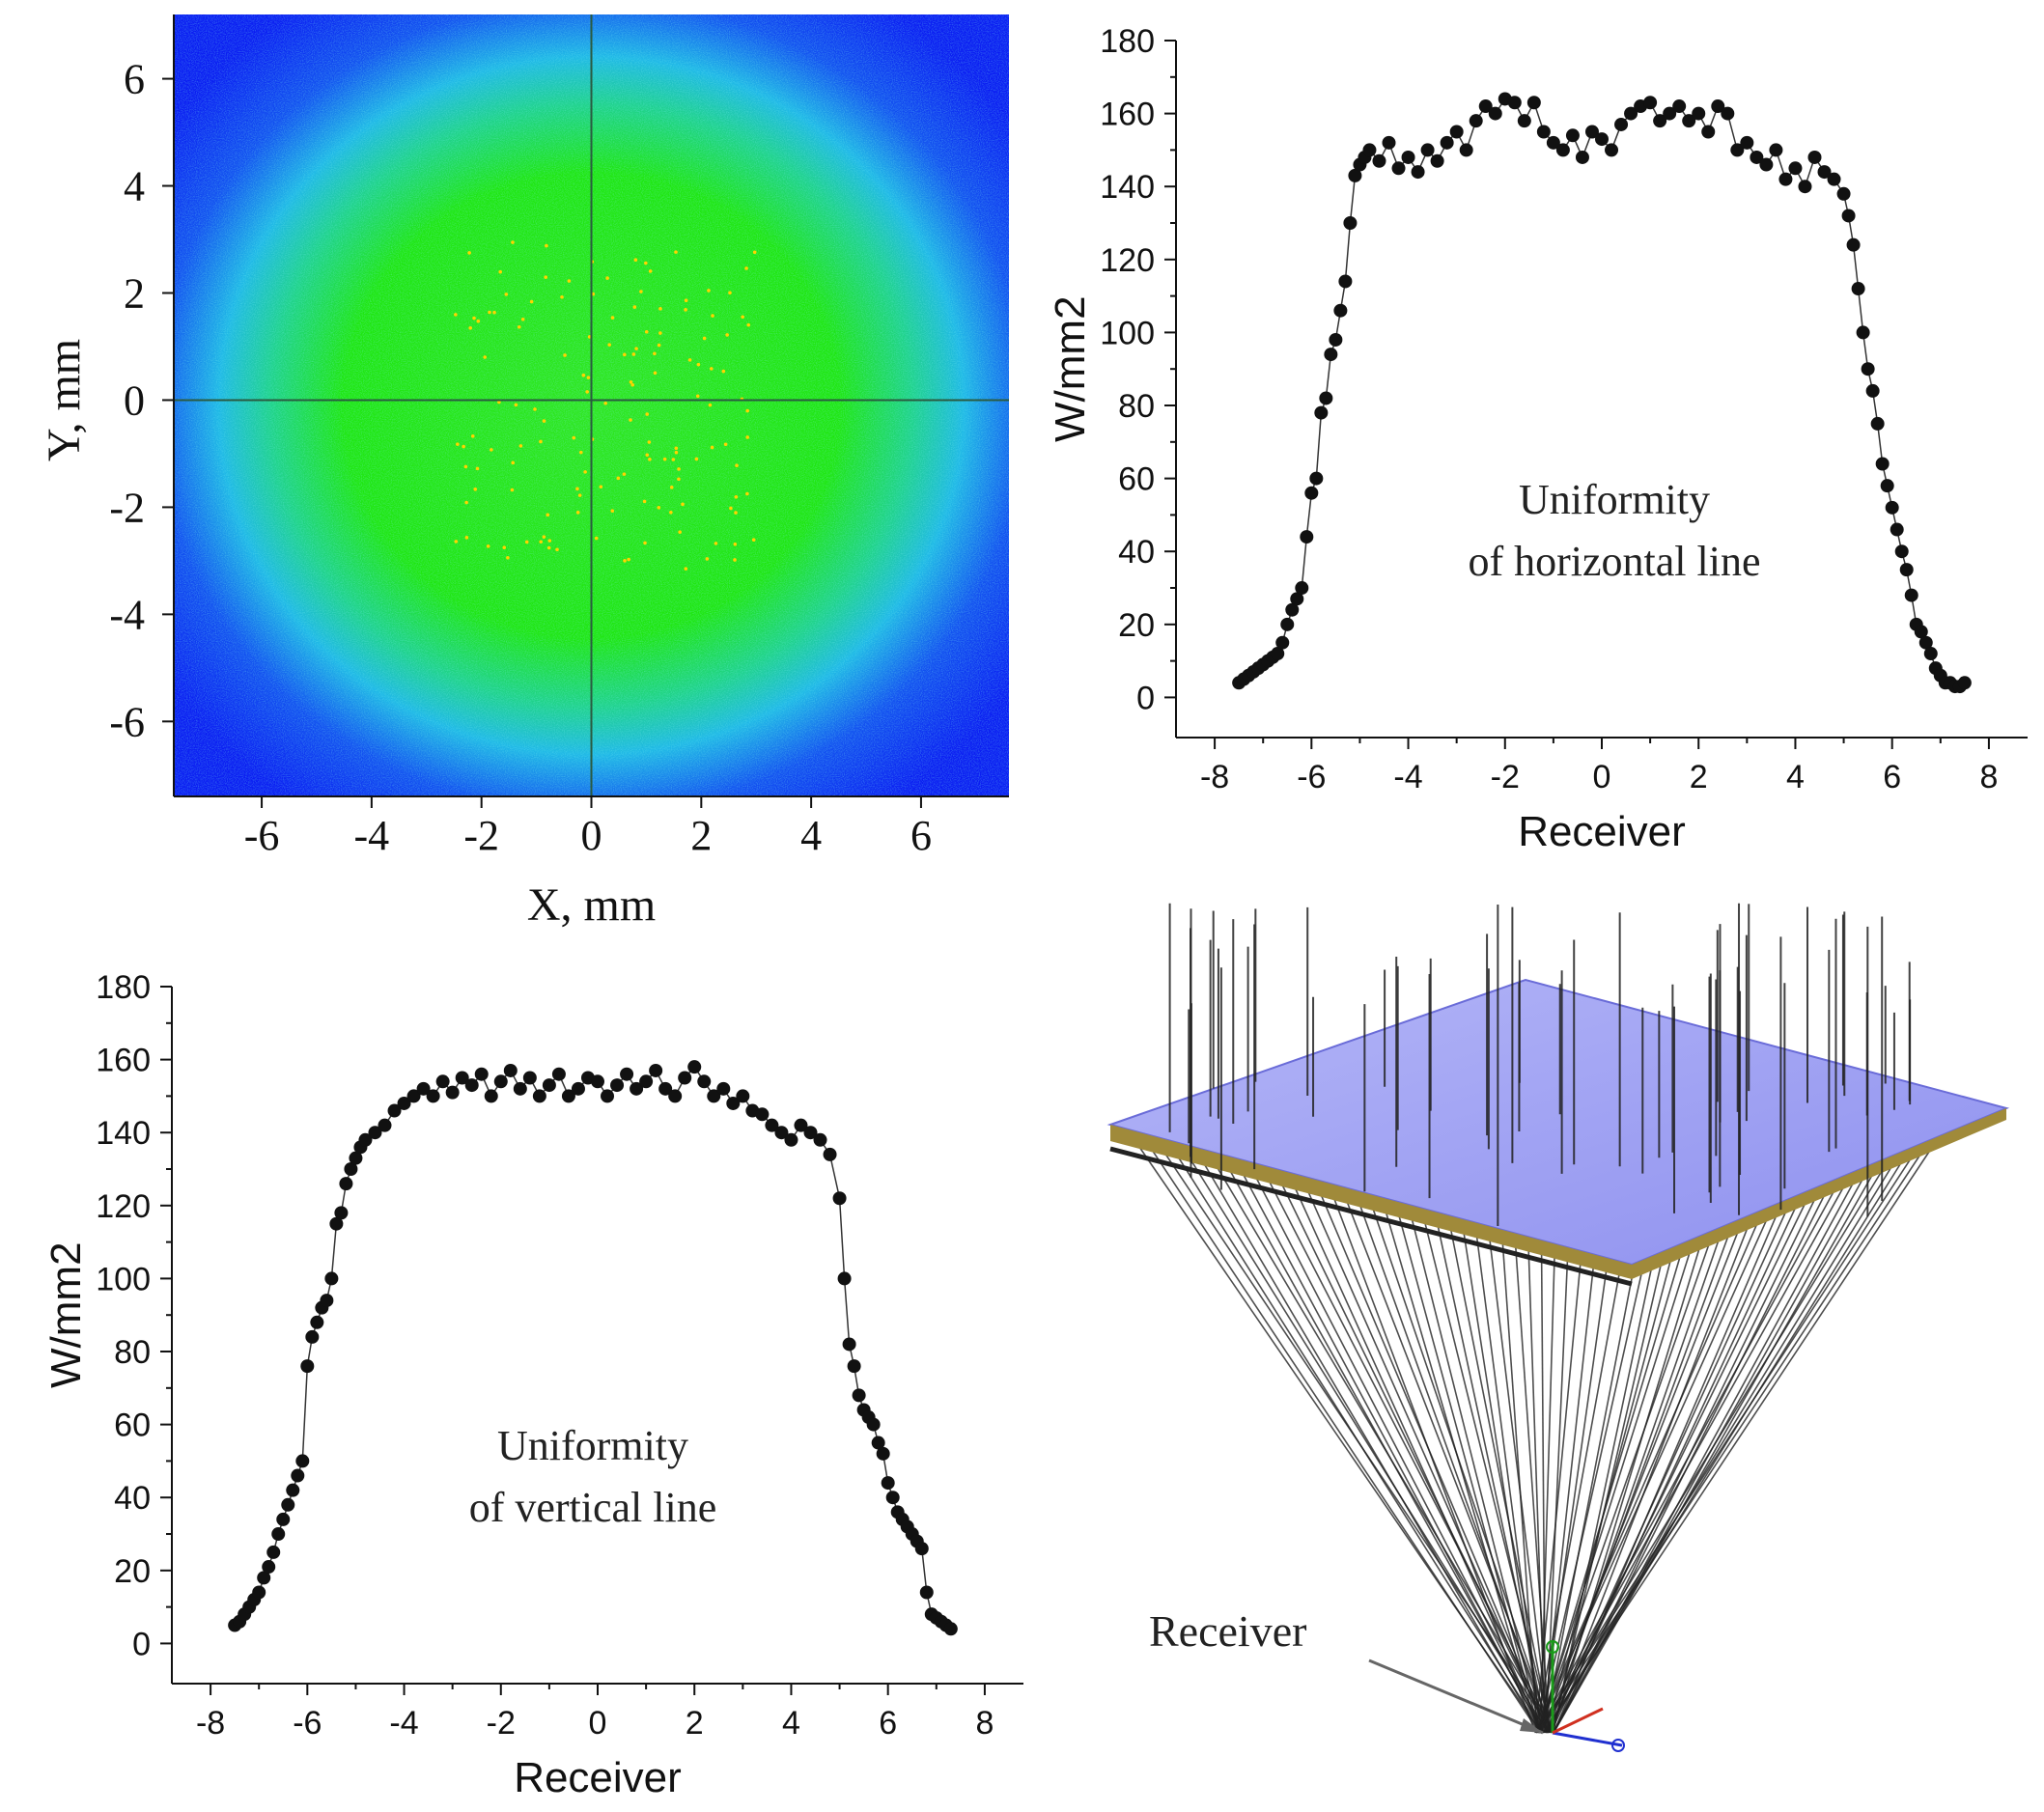 Image resolution: width=2044 pixels, height=1812 pixels. I want to click on vertical-profile-series-line, so click(593, 1347).